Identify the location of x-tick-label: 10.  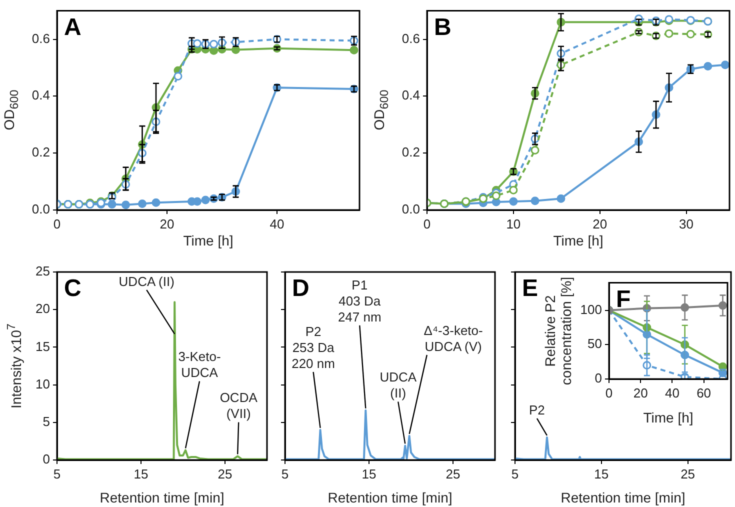
(513, 224).